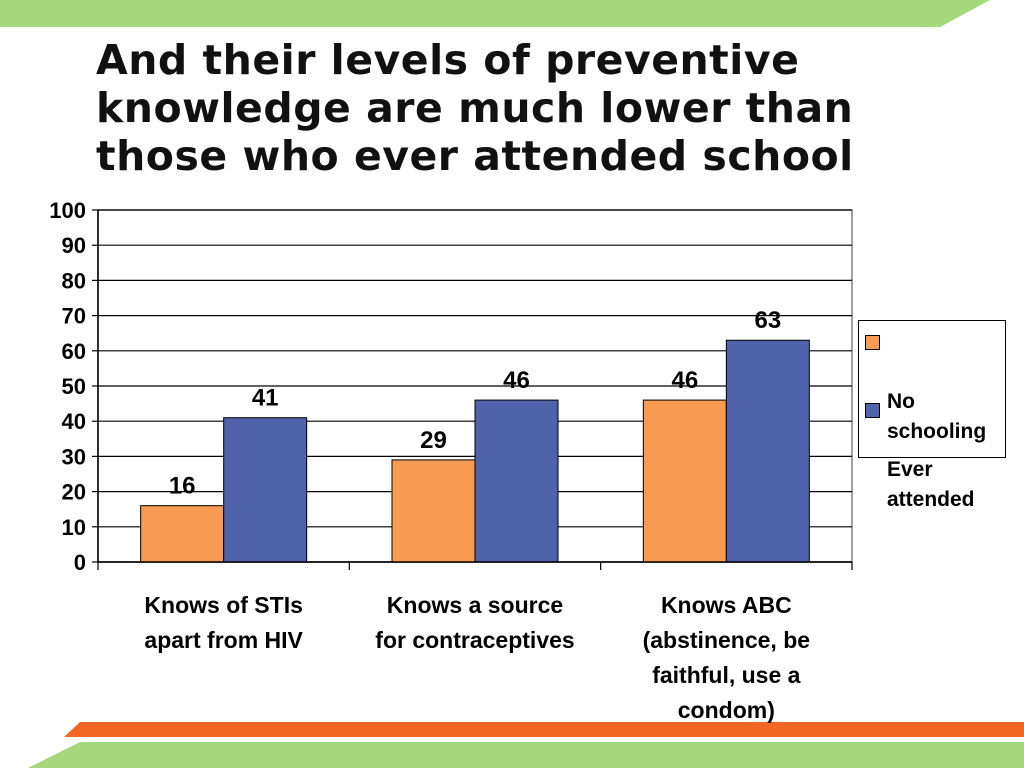  What do you see at coordinates (80, 562) in the screenshot?
I see `y-tick-label: 0` at bounding box center [80, 562].